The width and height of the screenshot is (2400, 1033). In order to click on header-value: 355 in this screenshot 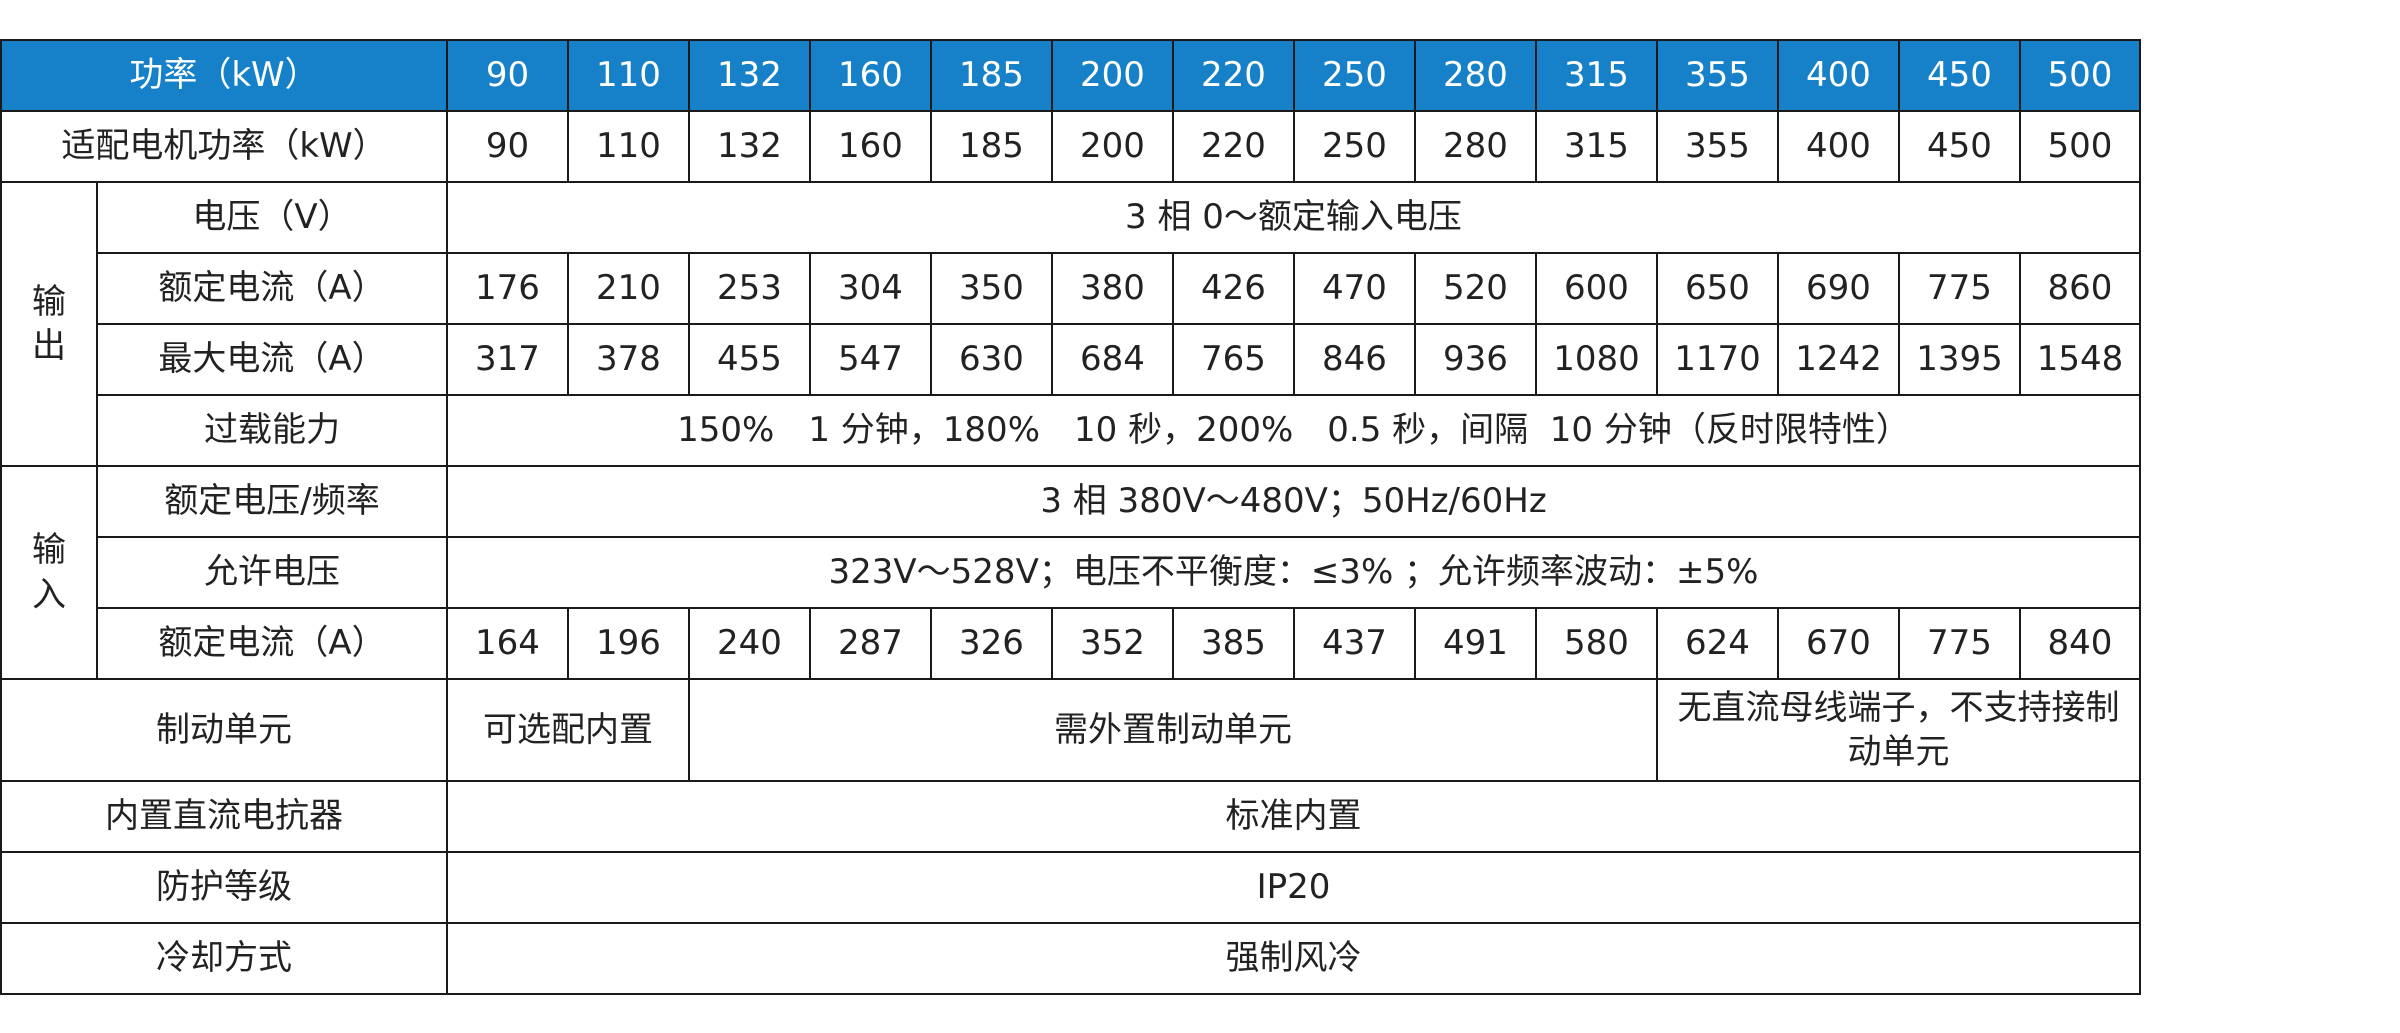, I will do `click(1717, 75)`.